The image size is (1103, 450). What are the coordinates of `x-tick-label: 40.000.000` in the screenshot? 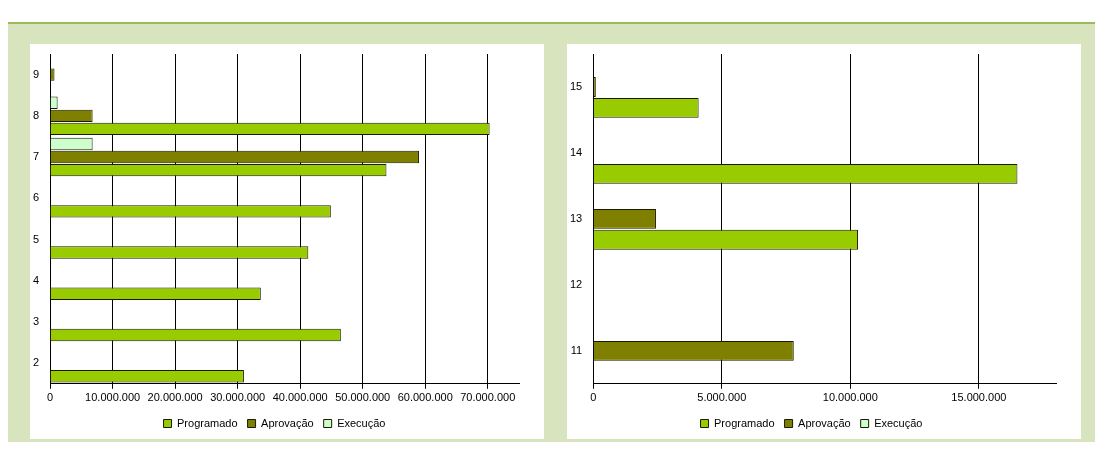 It's located at (300, 397).